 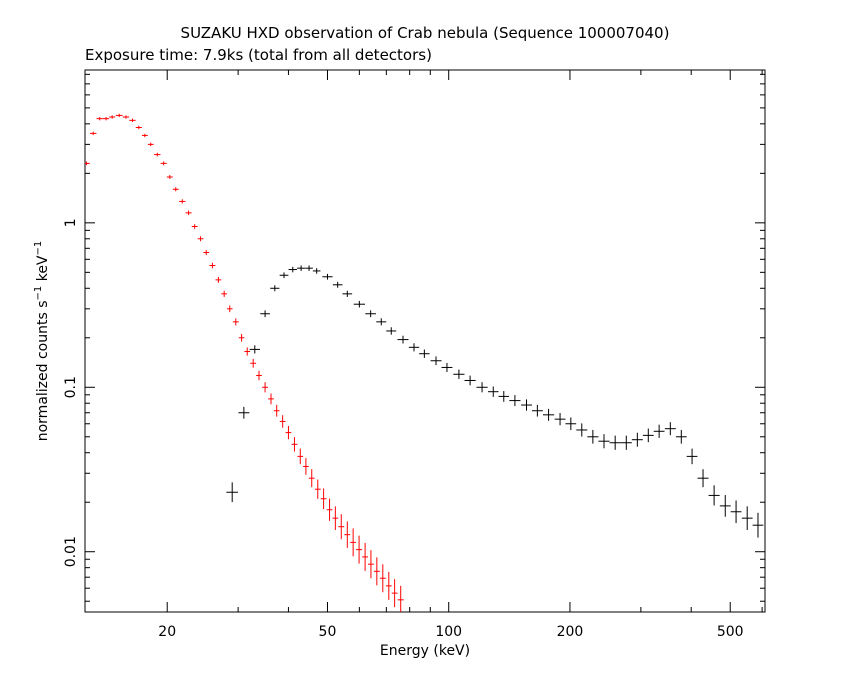 What do you see at coordinates (328, 632) in the screenshot?
I see `x-tick-label: 50` at bounding box center [328, 632].